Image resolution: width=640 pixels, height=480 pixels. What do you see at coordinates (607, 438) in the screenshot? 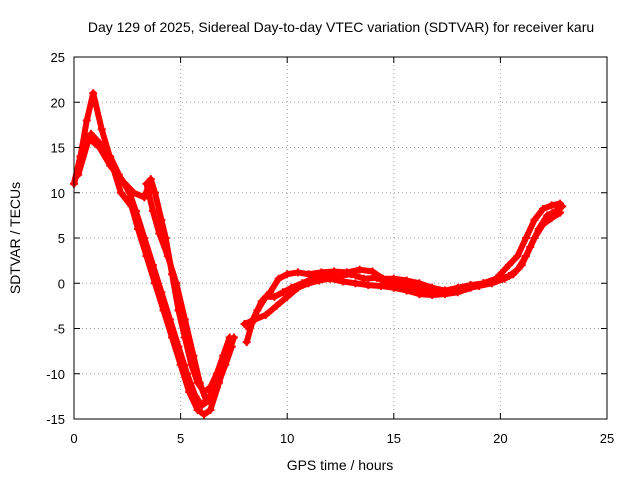
I see `x-tick-label: 25` at bounding box center [607, 438].